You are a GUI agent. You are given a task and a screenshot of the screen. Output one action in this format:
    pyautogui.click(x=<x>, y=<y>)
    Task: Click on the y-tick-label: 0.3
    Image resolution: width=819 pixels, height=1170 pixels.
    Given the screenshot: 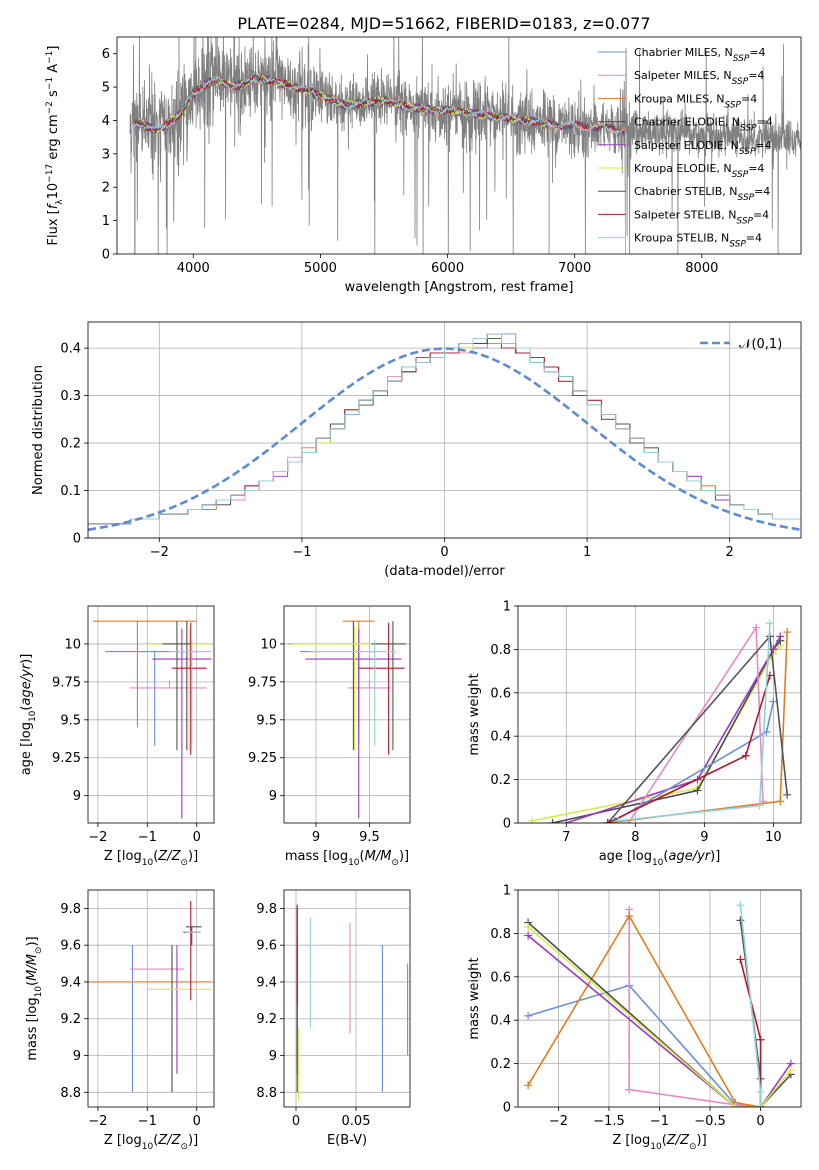 What is the action you would take?
    pyautogui.click(x=70, y=396)
    